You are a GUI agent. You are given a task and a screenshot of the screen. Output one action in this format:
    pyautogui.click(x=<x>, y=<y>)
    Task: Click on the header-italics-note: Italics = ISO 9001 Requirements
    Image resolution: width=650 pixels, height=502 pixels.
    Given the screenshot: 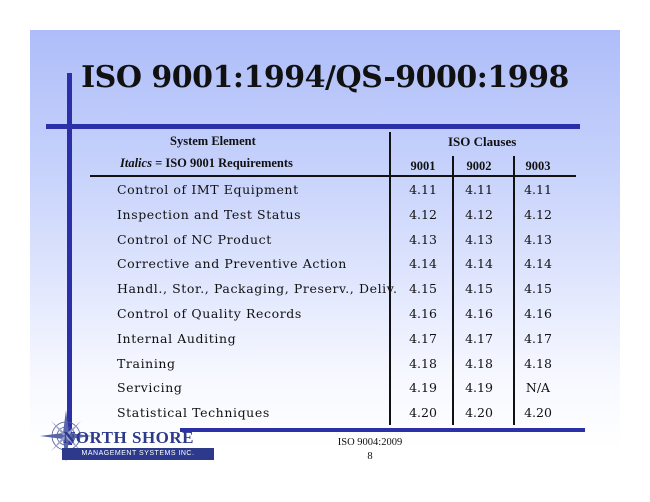 What is the action you would take?
    pyautogui.click(x=206, y=163)
    